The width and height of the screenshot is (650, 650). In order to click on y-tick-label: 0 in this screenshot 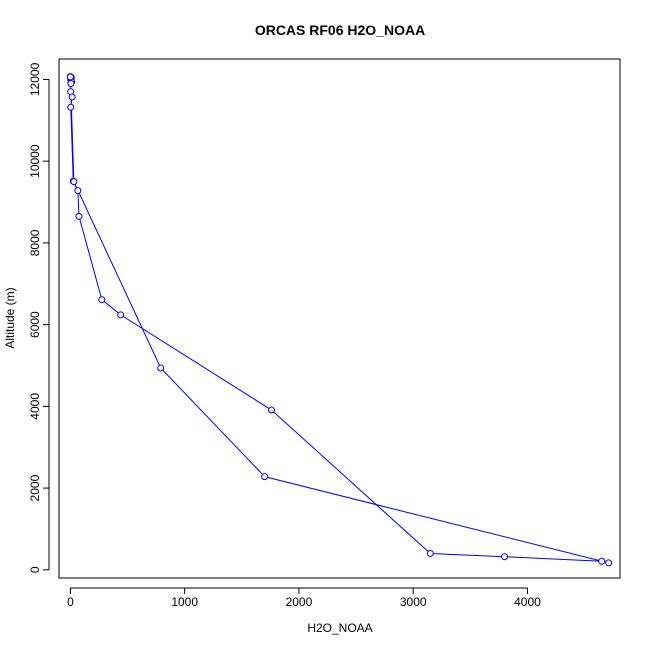, I will do `click(35, 569)`.